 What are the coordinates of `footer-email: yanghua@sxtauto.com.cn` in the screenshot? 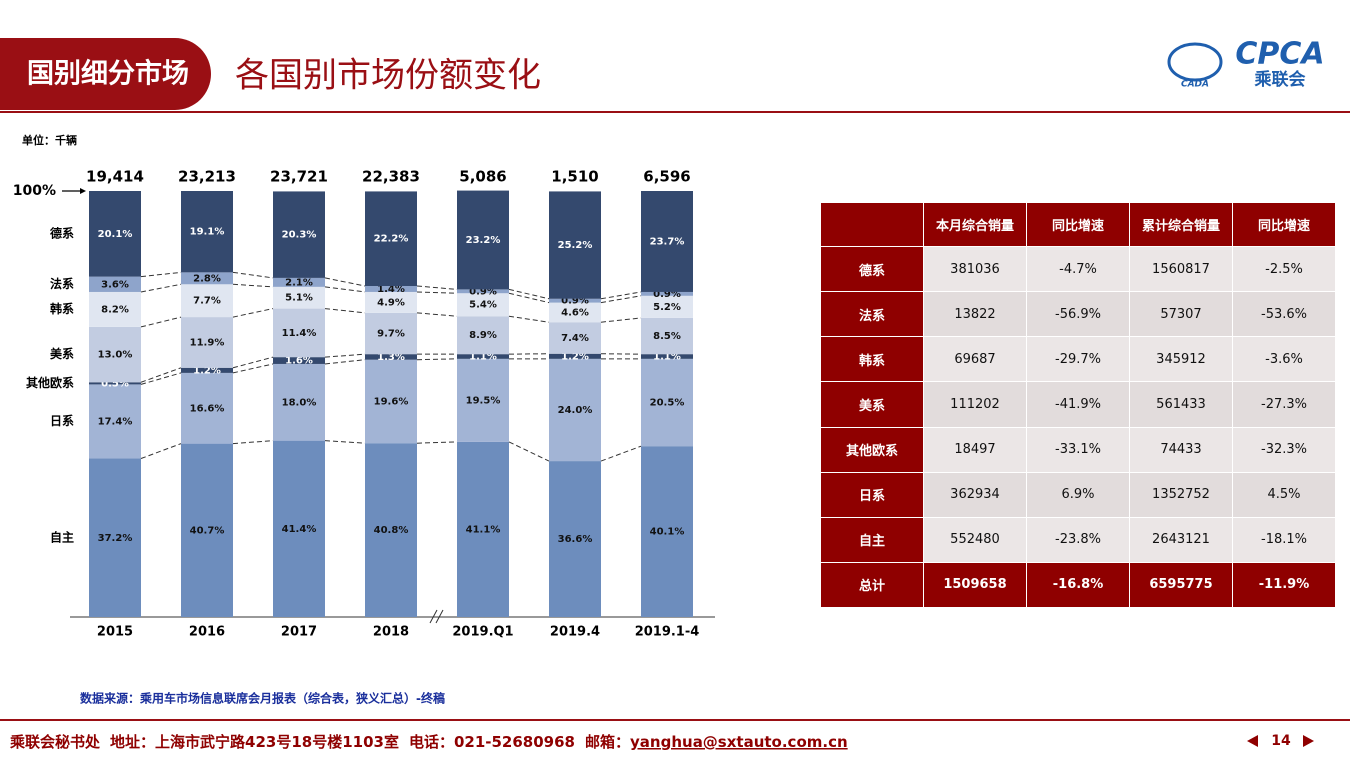 It's located at (739, 742).